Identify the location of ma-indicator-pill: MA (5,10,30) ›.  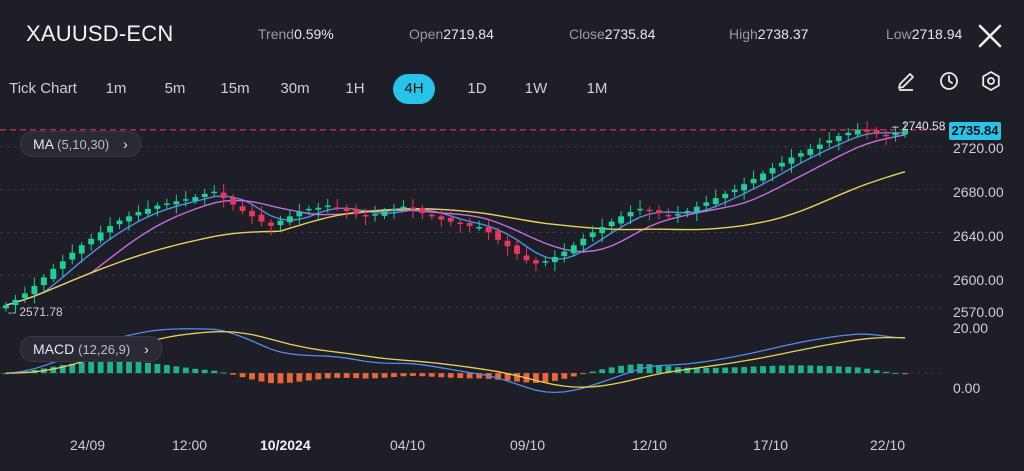
(80, 144).